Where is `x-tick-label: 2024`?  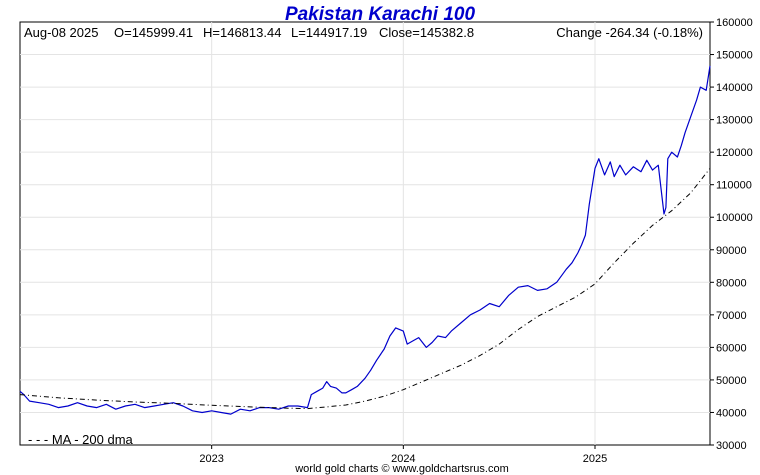 x-tick-label: 2024 is located at coordinates (403, 459).